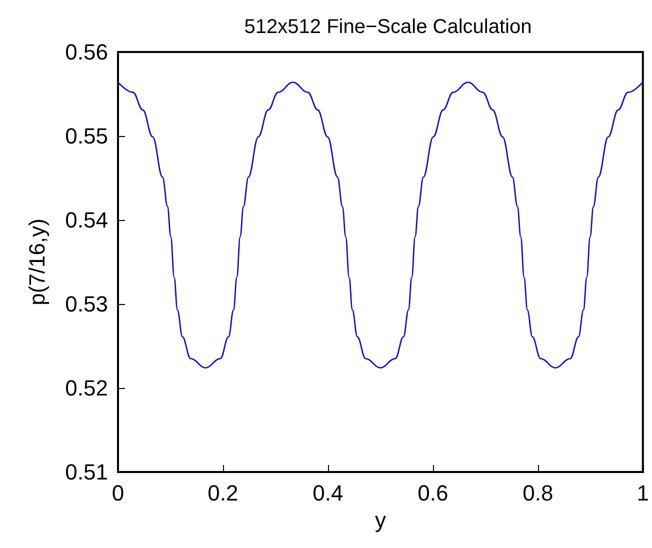  Describe the element at coordinates (86, 304) in the screenshot. I see `y-tick-label: 0.53` at that location.